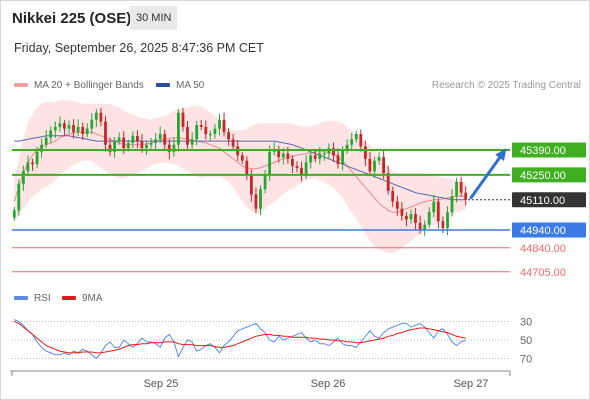 The width and height of the screenshot is (590, 400). I want to click on rsi-ma-swatch-icon, so click(69, 298).